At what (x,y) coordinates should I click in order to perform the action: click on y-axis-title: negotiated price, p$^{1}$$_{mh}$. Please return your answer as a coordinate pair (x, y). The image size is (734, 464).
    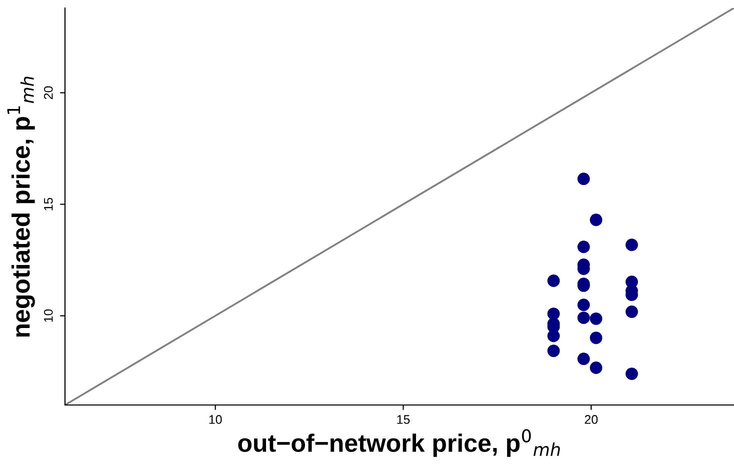
    Looking at the image, I should click on (21, 206).